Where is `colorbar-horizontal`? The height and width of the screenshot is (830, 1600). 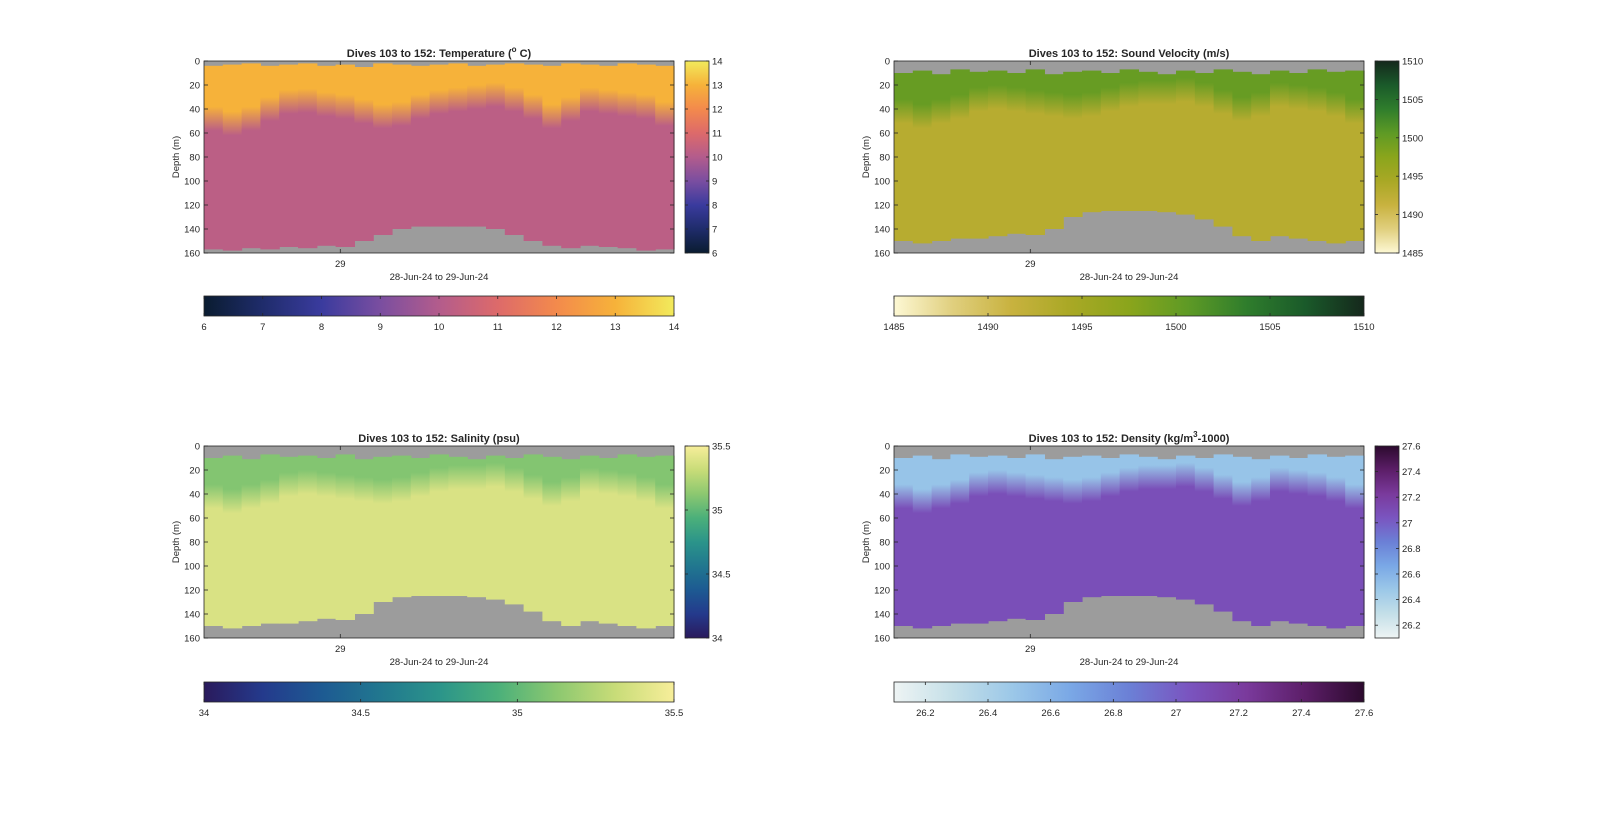
colorbar-horizontal is located at coordinates (439, 692).